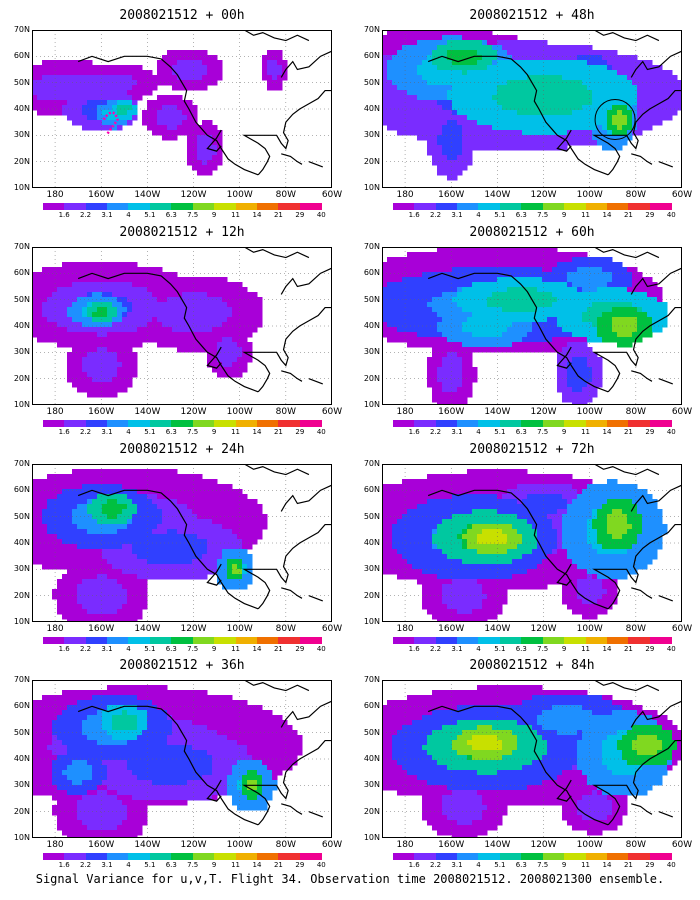 The image size is (700, 900). What do you see at coordinates (371, 542) in the screenshot?
I see `lat-label: 40N` at bounding box center [371, 542].